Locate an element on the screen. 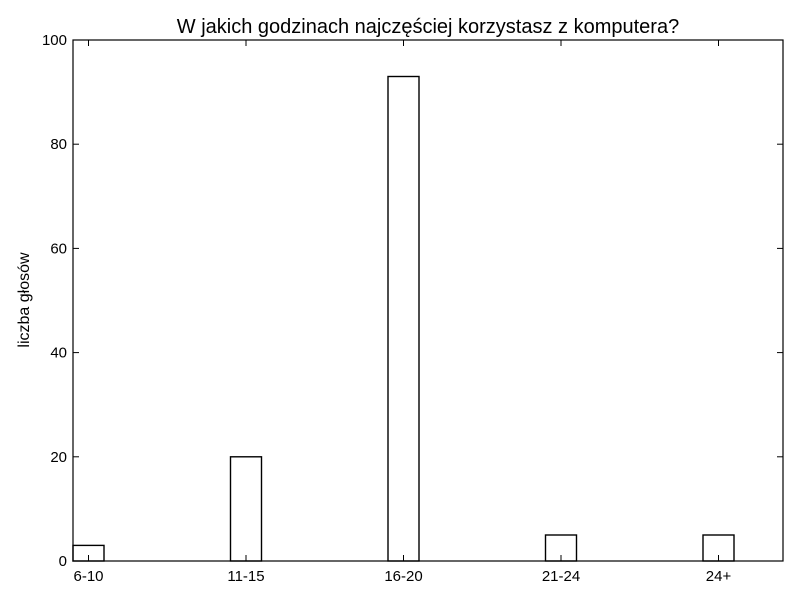 The image size is (800, 600). y-tick-label: 20 is located at coordinates (58, 457).